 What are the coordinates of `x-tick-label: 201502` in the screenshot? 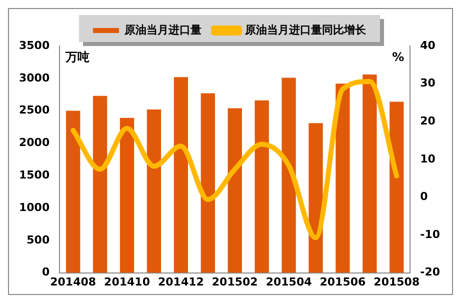 It's located at (235, 281).